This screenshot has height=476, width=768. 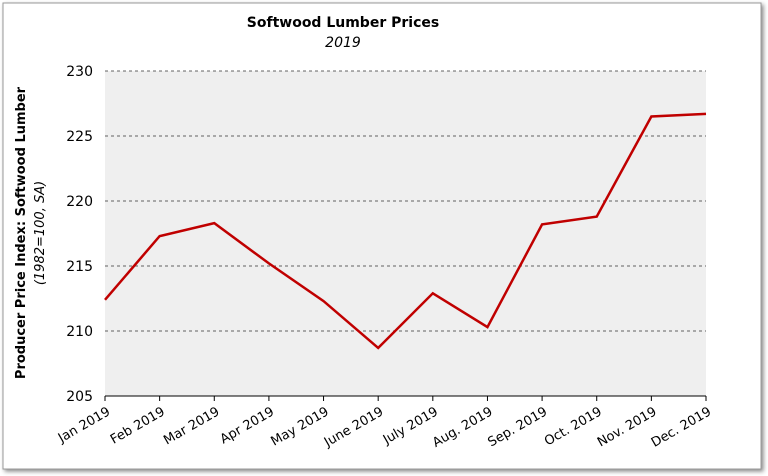 What do you see at coordinates (79, 332) in the screenshot?
I see `y-tick-label: 210` at bounding box center [79, 332].